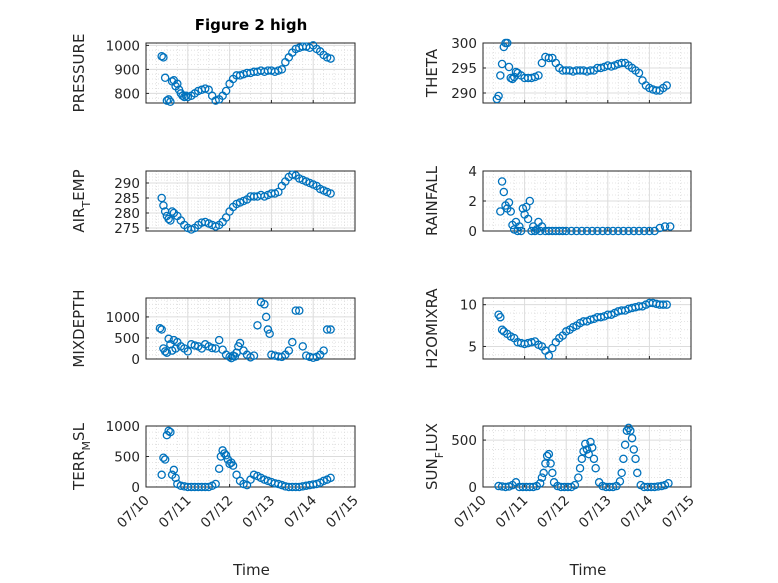 The image size is (778, 583). I want to click on subplot-rainfall: 0 2 4 RAINFALL, so click(557, 202).